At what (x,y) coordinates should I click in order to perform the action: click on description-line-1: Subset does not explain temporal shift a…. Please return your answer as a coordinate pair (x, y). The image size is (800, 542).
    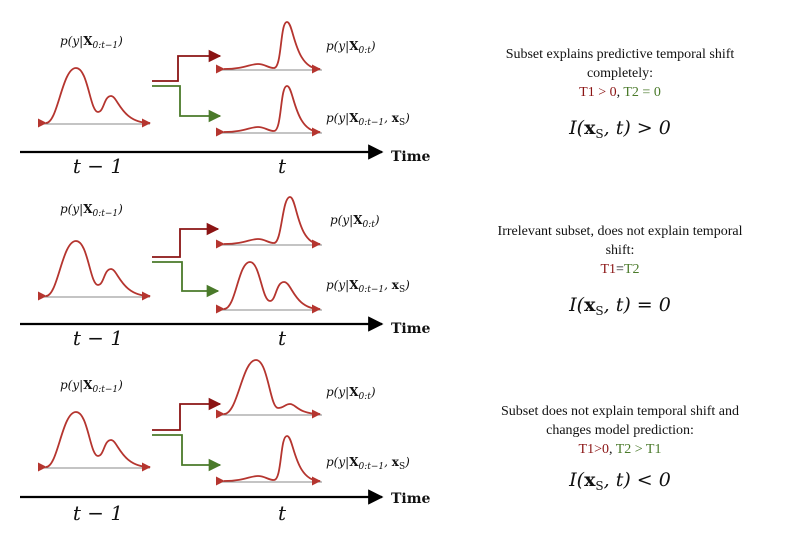
    Looking at the image, I should click on (620, 411).